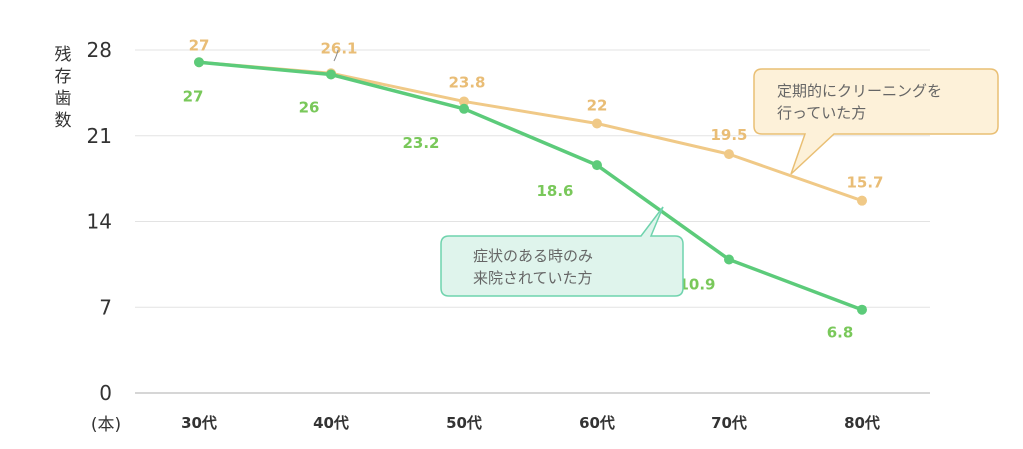  What do you see at coordinates (554, 191) in the screenshot?
I see `data-label: 18.6` at bounding box center [554, 191].